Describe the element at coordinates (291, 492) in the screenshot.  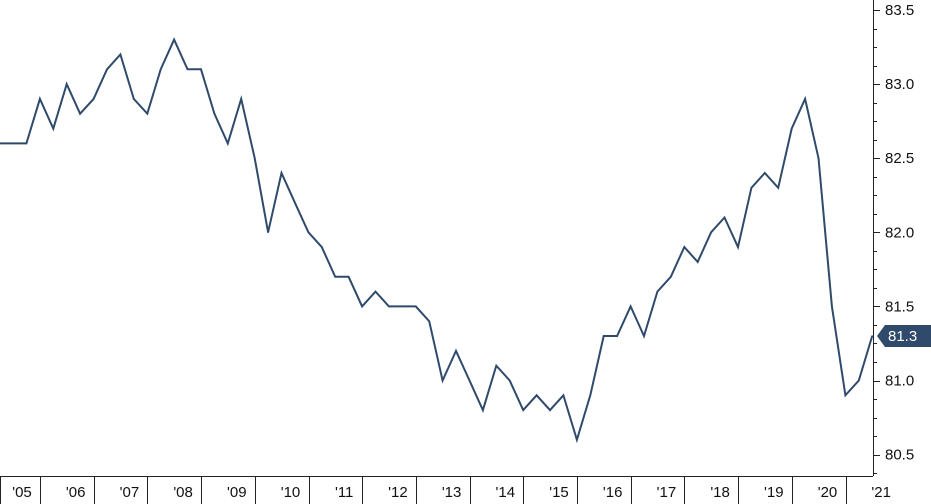
I see `x-tick-label: '10` at that location.